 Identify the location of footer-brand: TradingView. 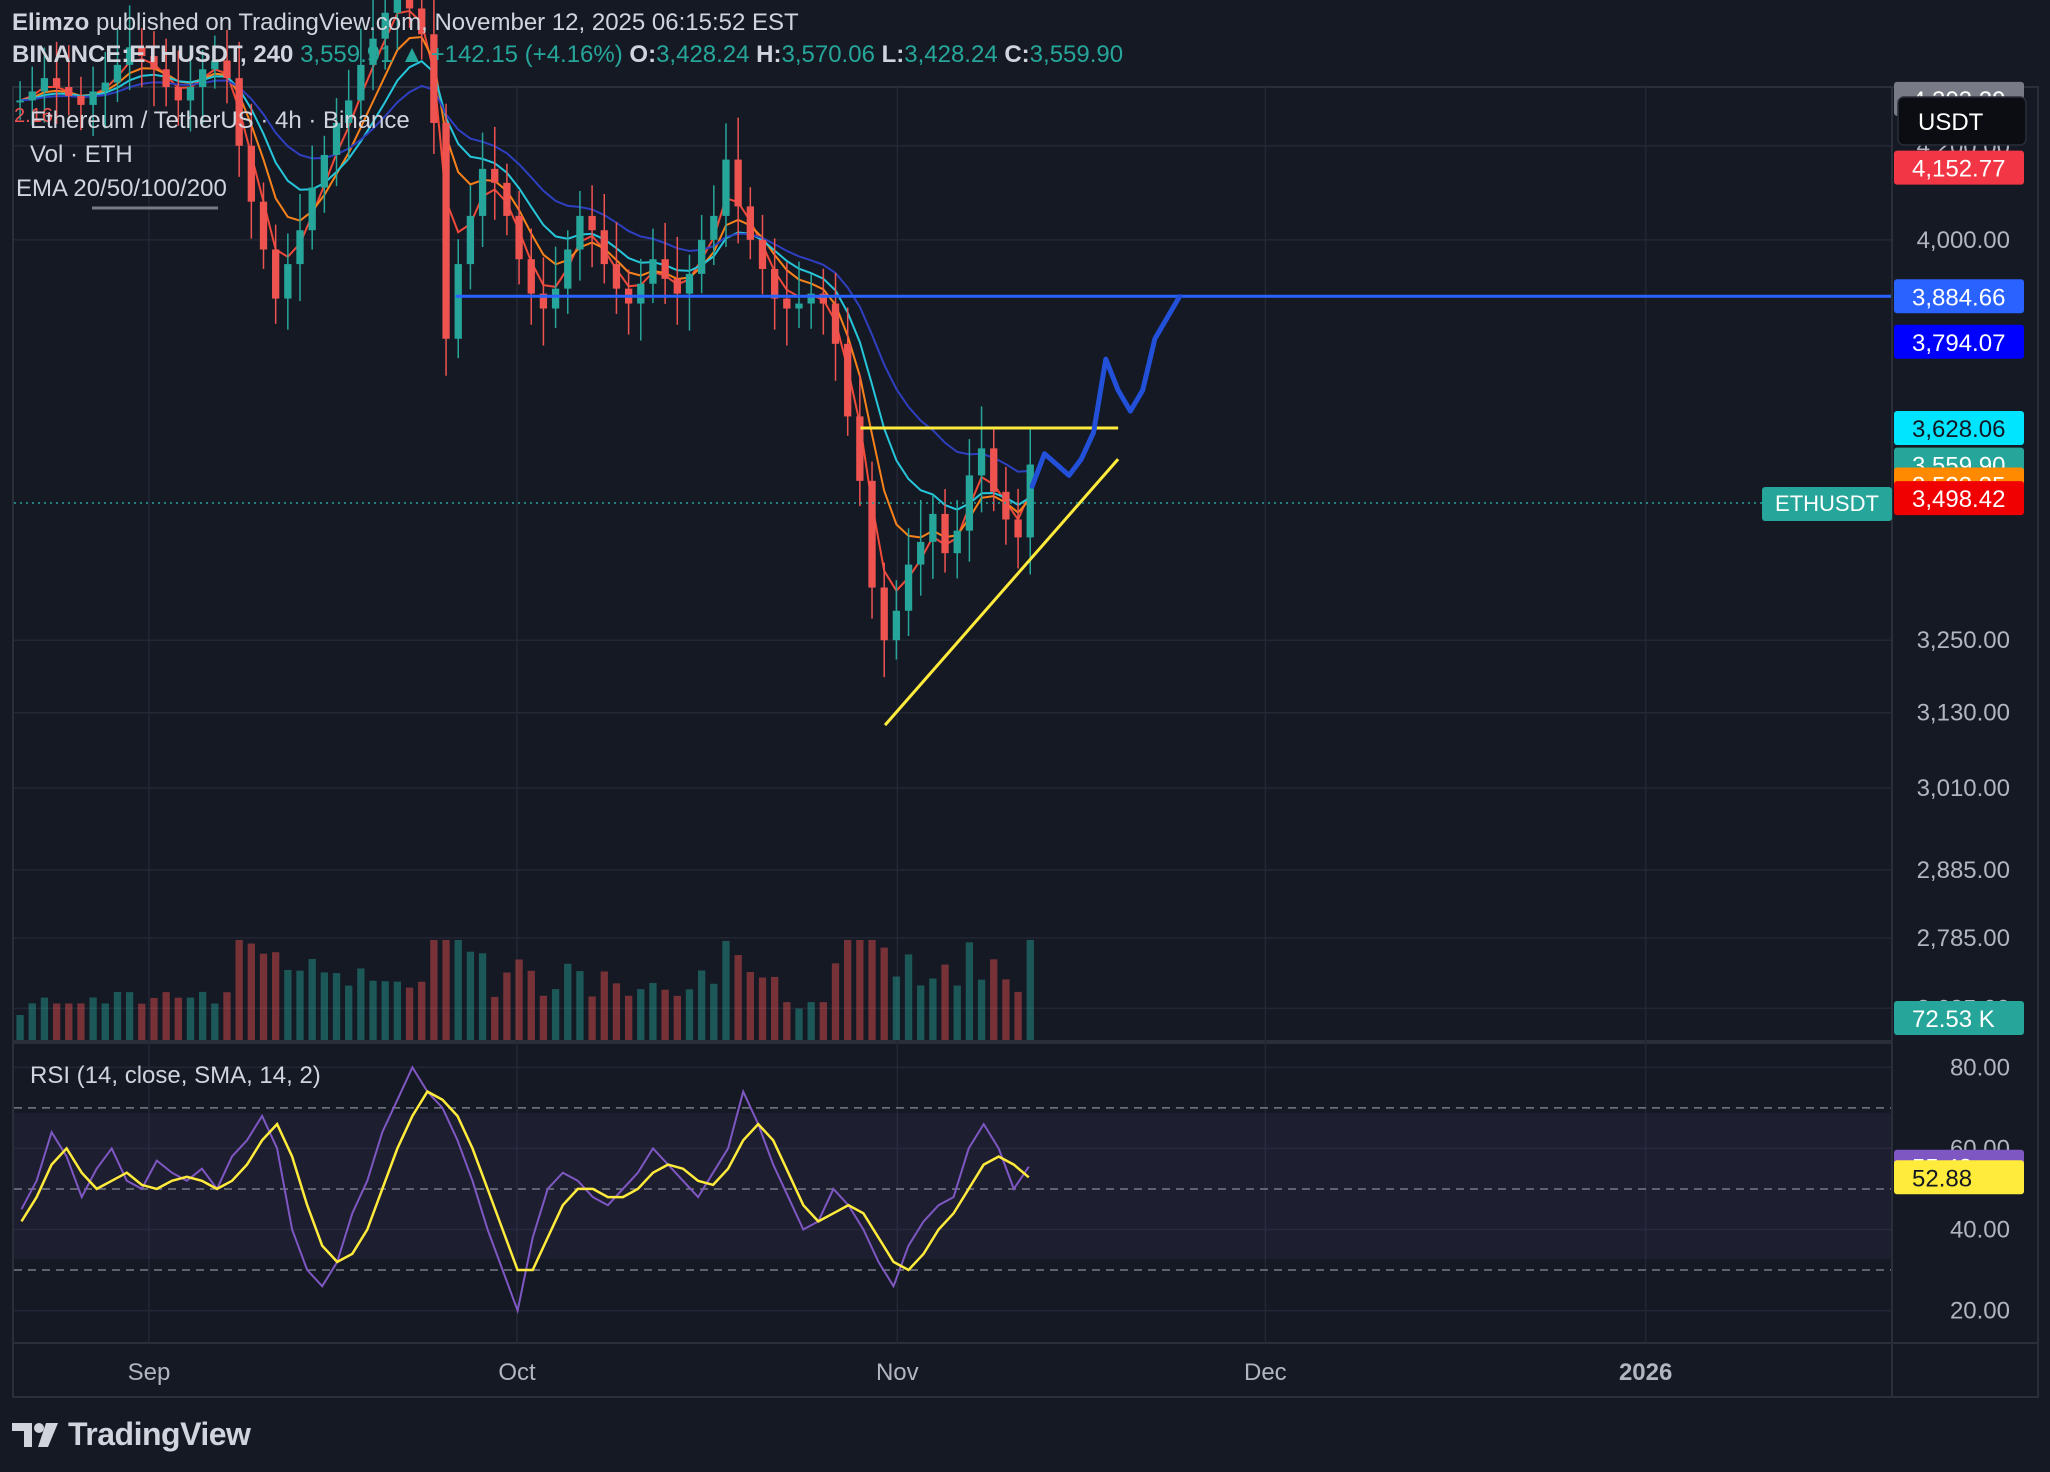
(131, 1434).